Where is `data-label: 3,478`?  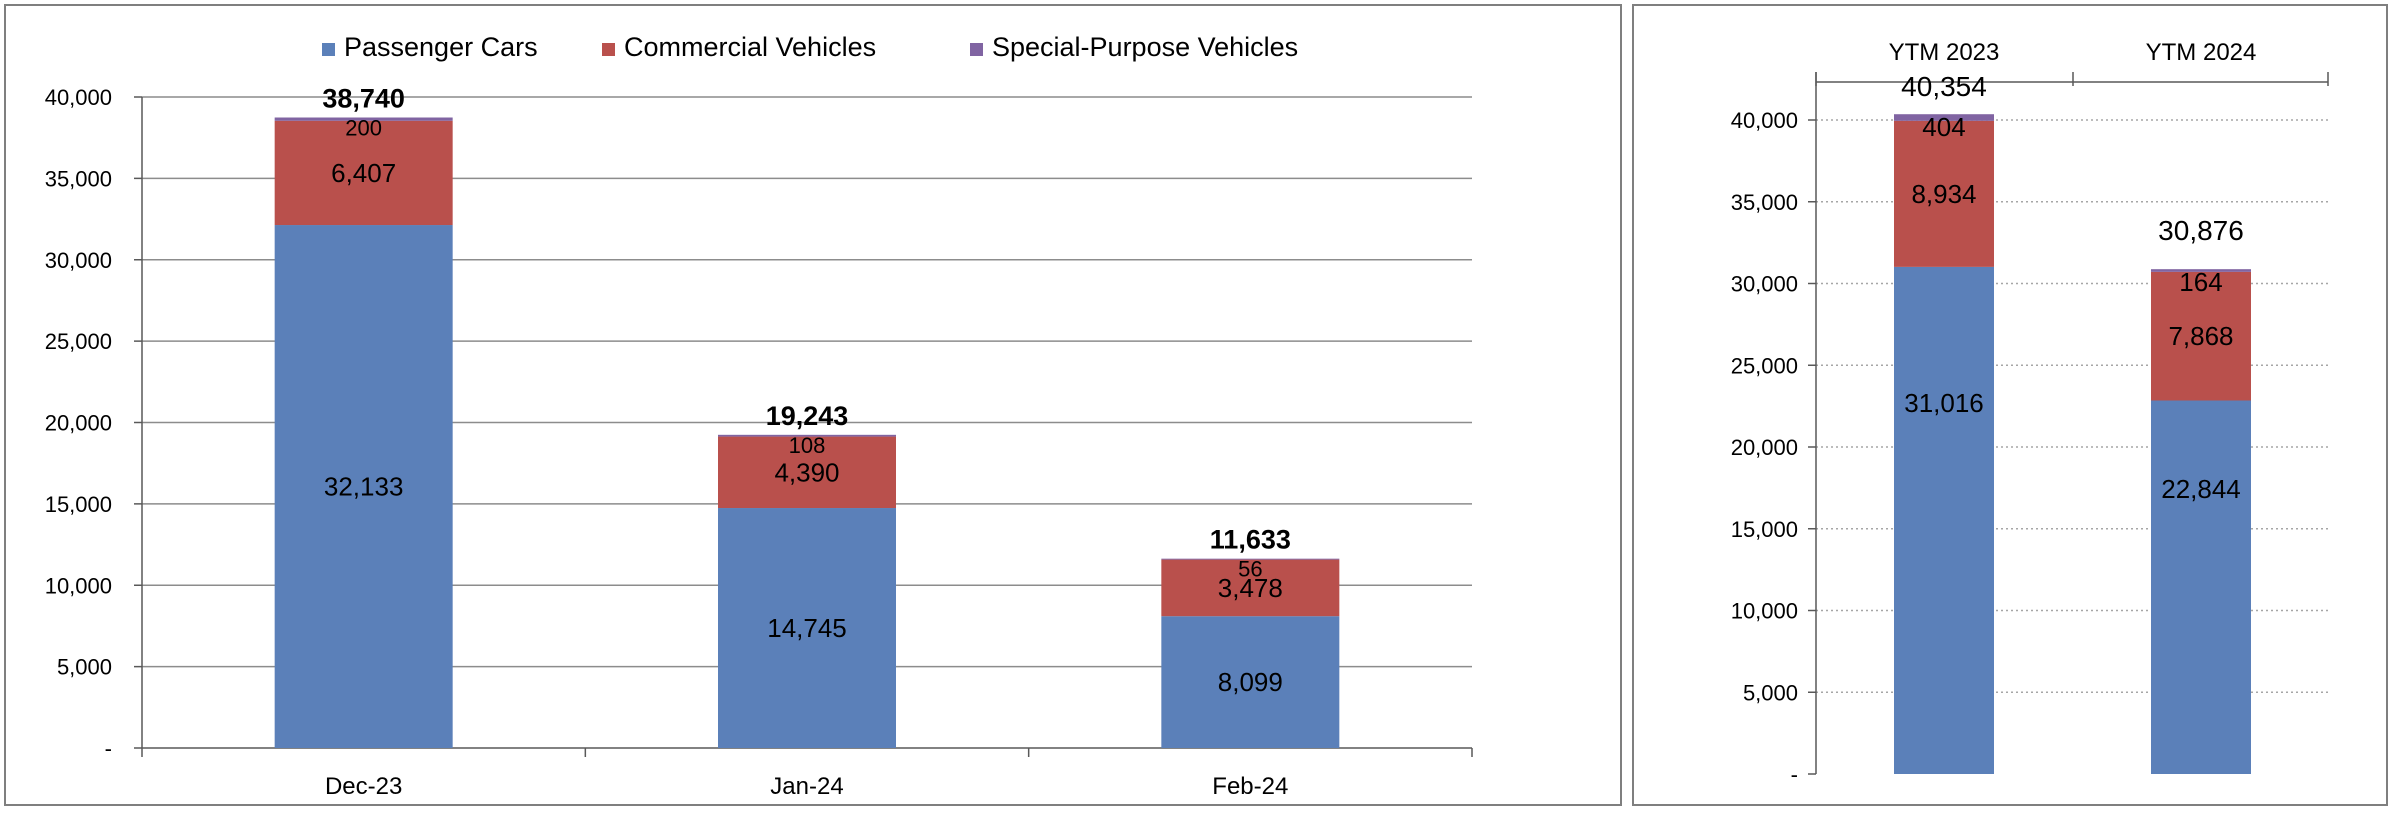
data-label: 3,478 is located at coordinates (1250, 588).